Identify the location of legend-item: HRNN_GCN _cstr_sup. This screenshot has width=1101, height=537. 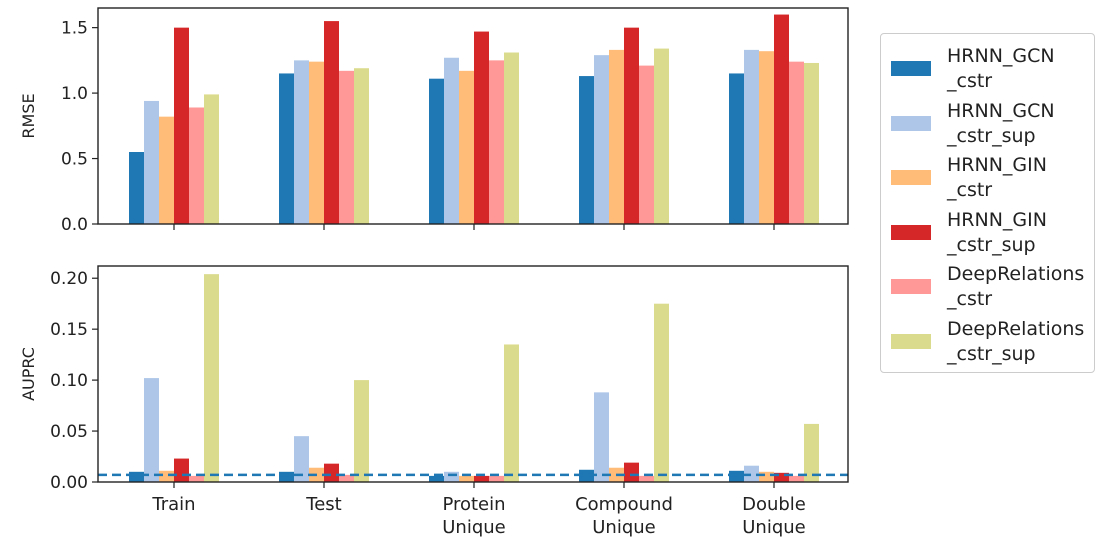
(988, 124).